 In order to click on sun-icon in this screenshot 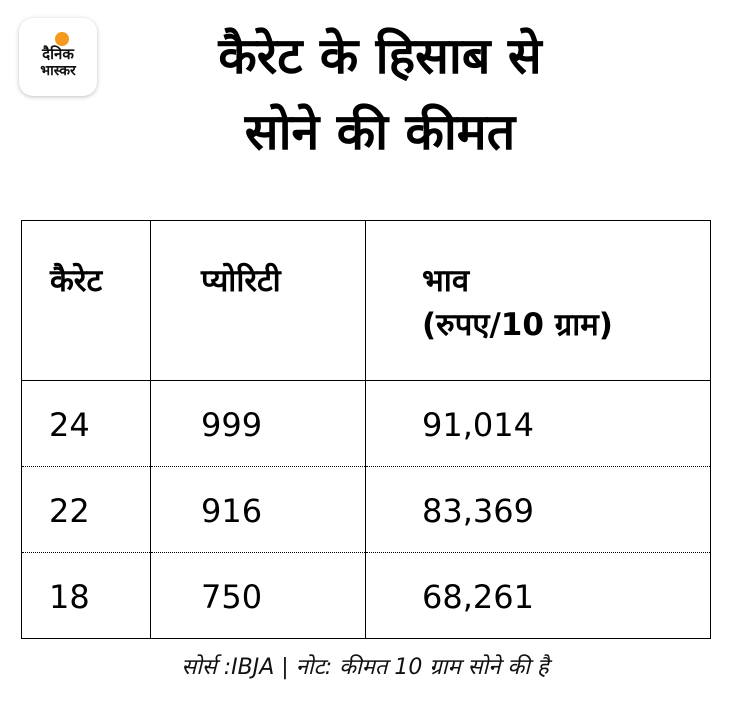, I will do `click(62, 39)`.